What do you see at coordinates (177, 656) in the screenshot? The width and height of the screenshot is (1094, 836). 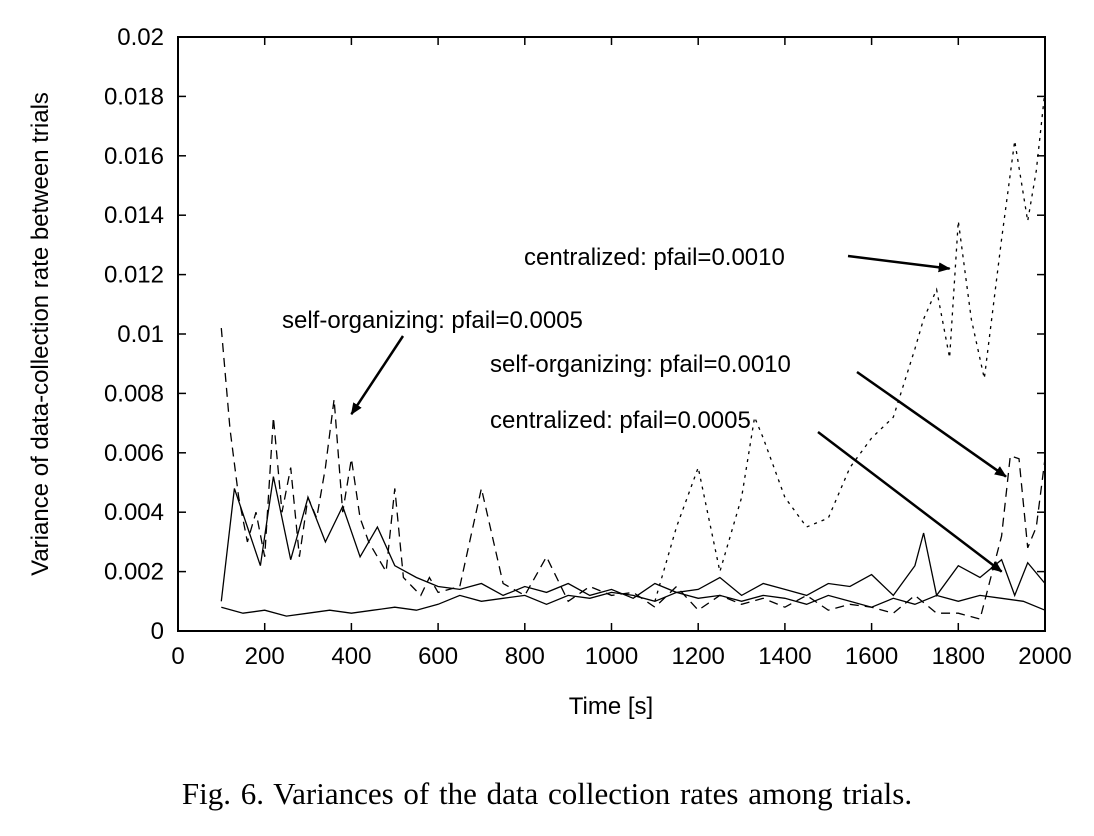 I see `x-tick-label: 0` at bounding box center [177, 656].